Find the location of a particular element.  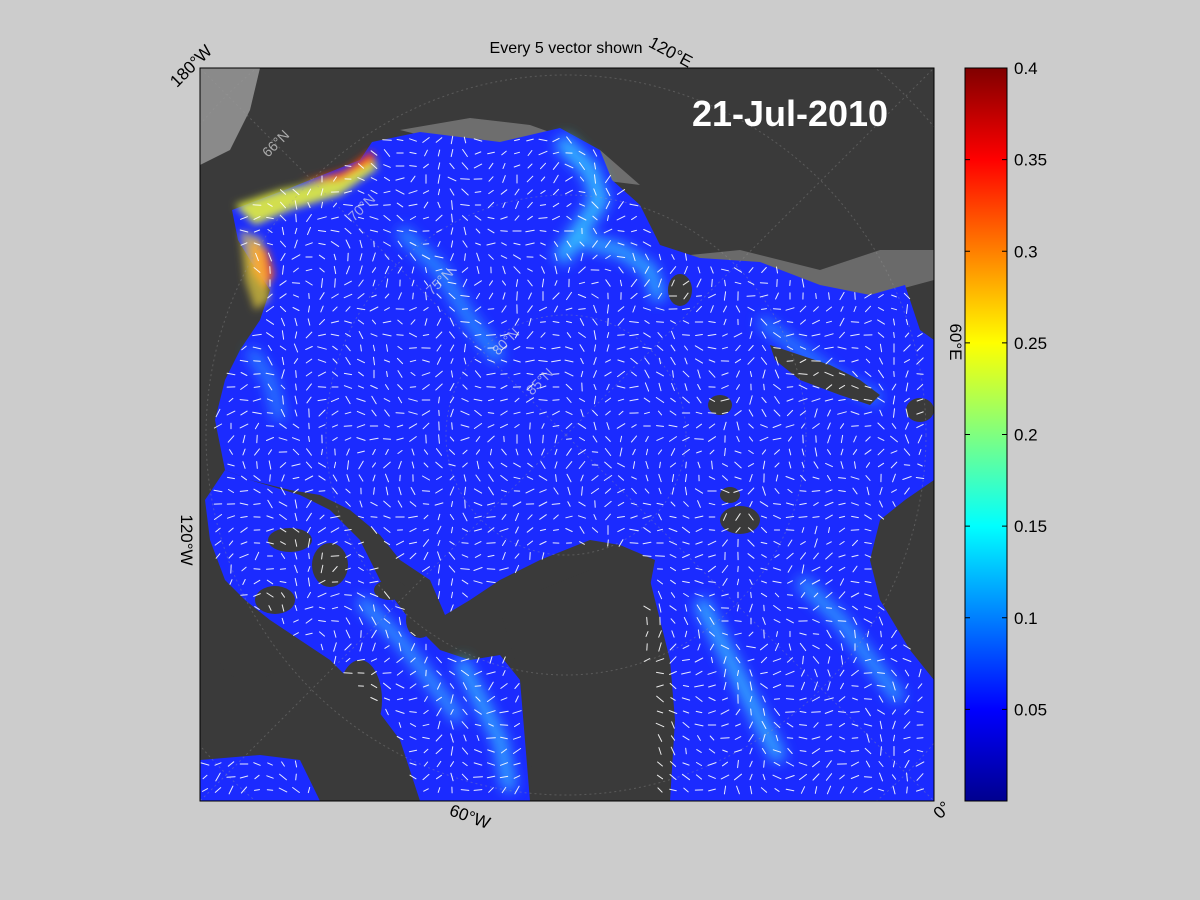

coast-shelf-alaska is located at coordinates (230, 116).